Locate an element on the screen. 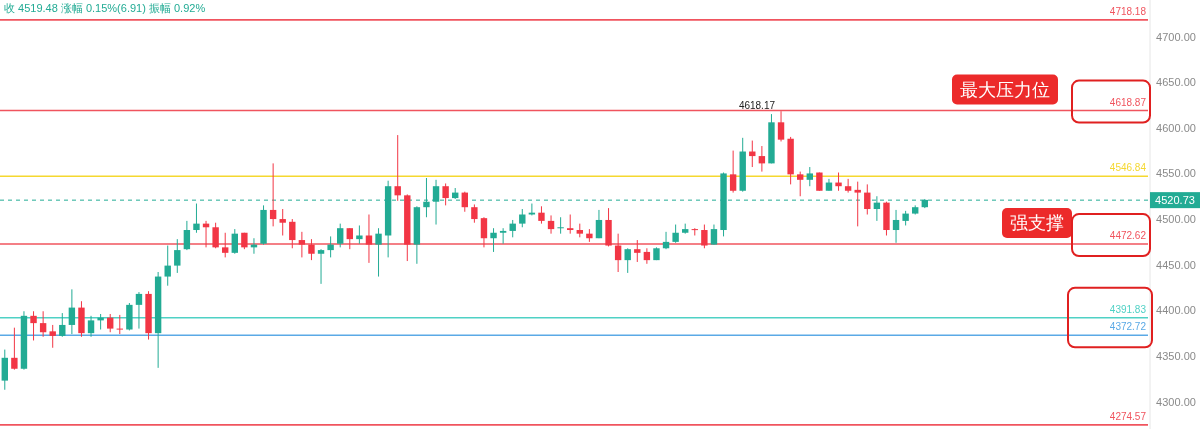 This screenshot has height=429, width=1200. price-tag: 4520.73 is located at coordinates (1175, 200).